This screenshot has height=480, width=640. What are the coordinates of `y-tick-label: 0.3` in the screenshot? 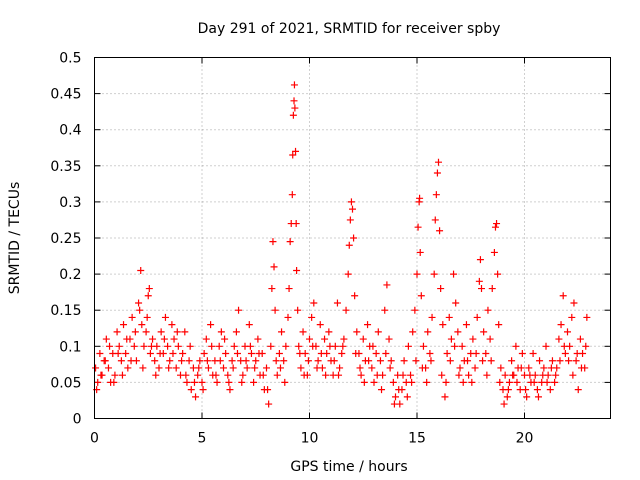 It's located at (70, 203).